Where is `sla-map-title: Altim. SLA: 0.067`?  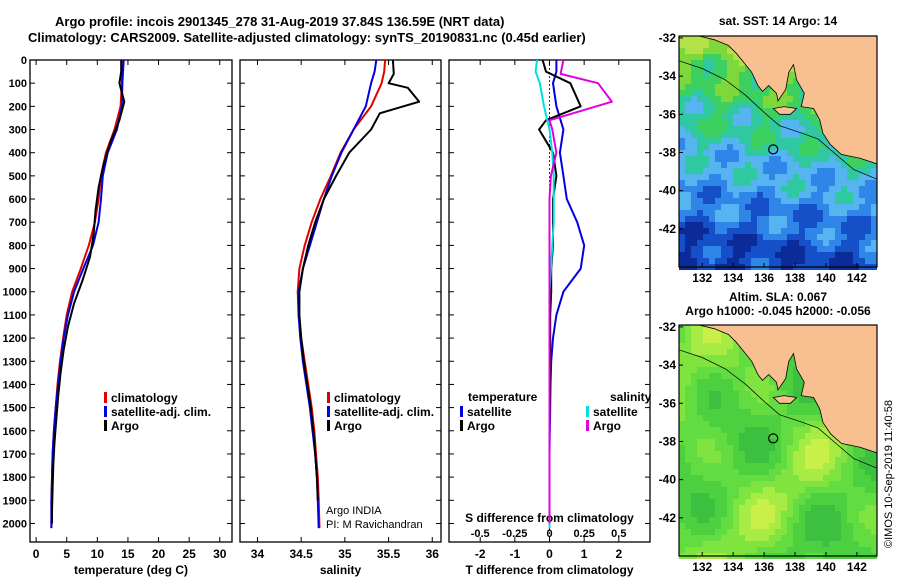
sla-map-title: Altim. SLA: 0.067 is located at coordinates (778, 297).